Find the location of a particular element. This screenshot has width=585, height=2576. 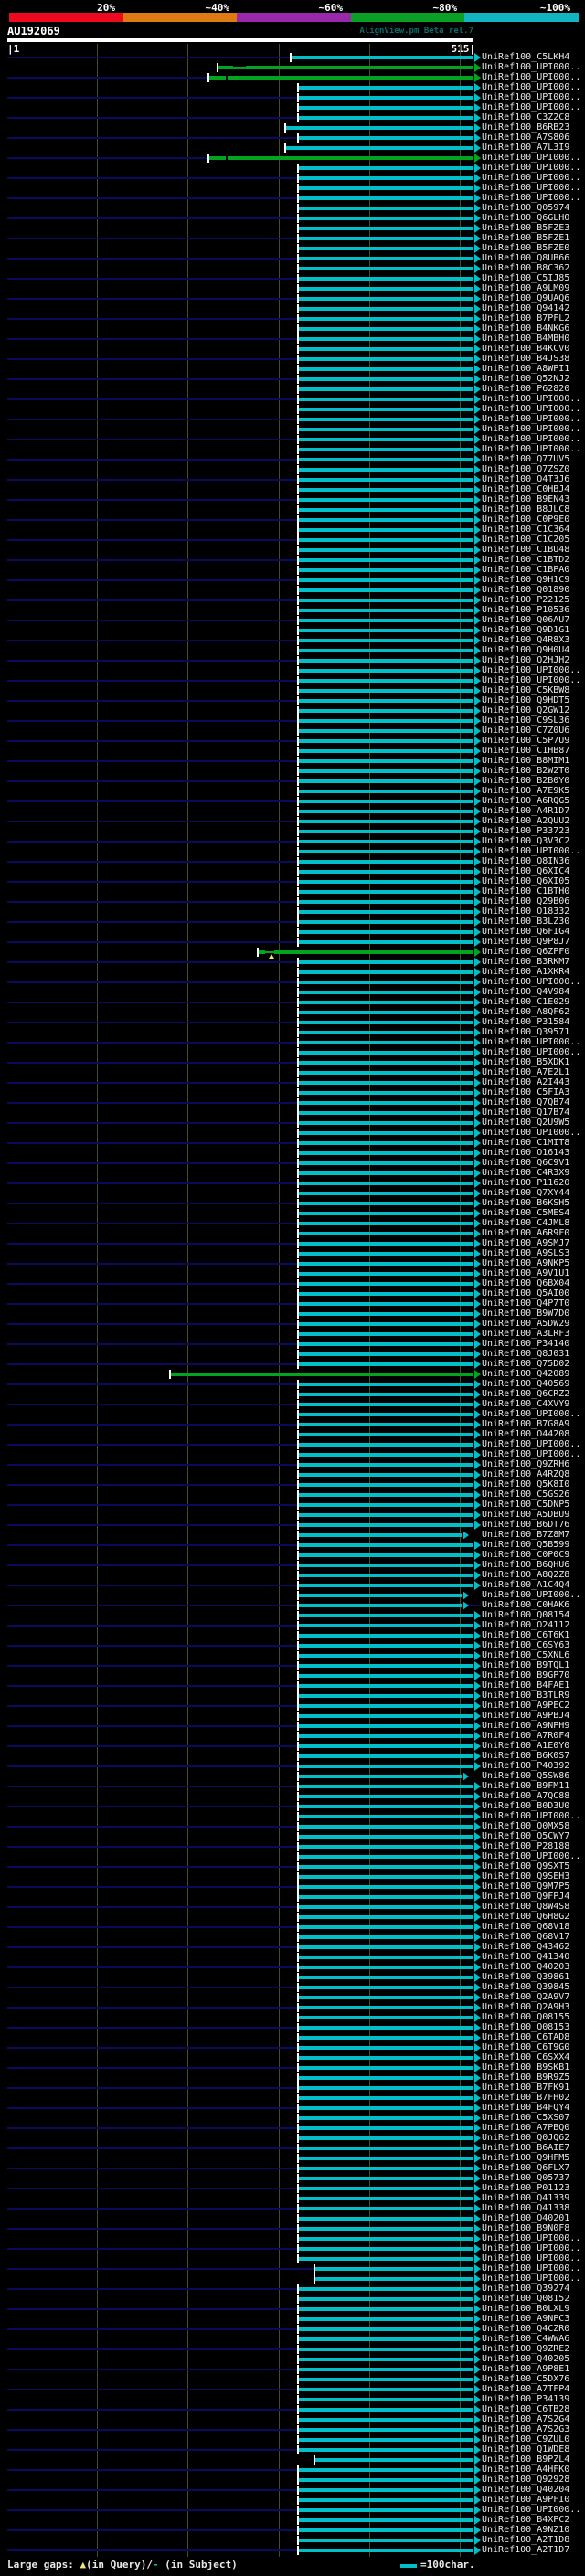

hit-label: UniRef100_C5DX76 is located at coordinates (526, 2379).